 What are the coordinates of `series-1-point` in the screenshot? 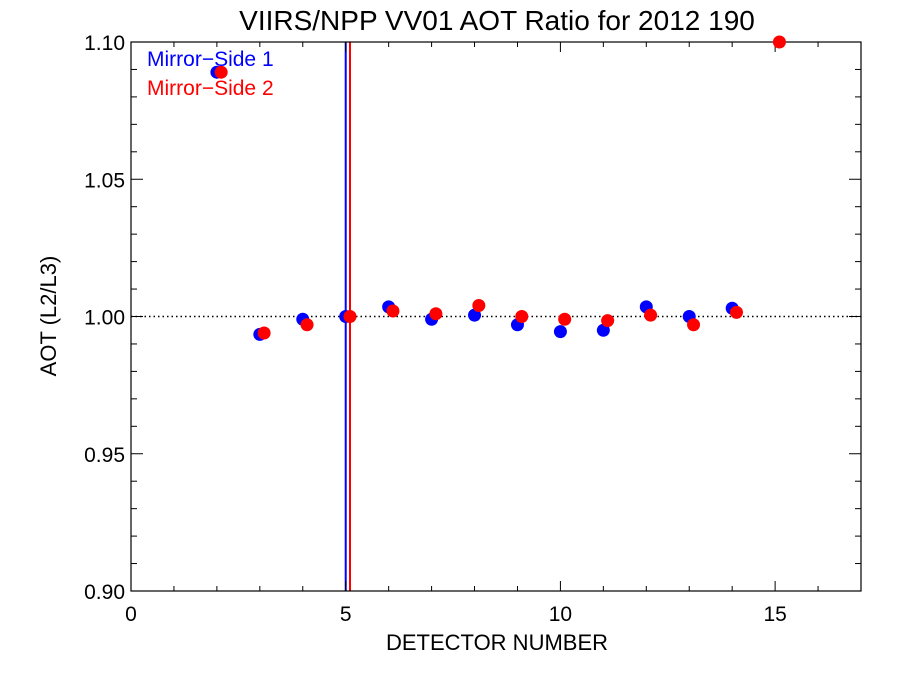 It's located at (560, 332).